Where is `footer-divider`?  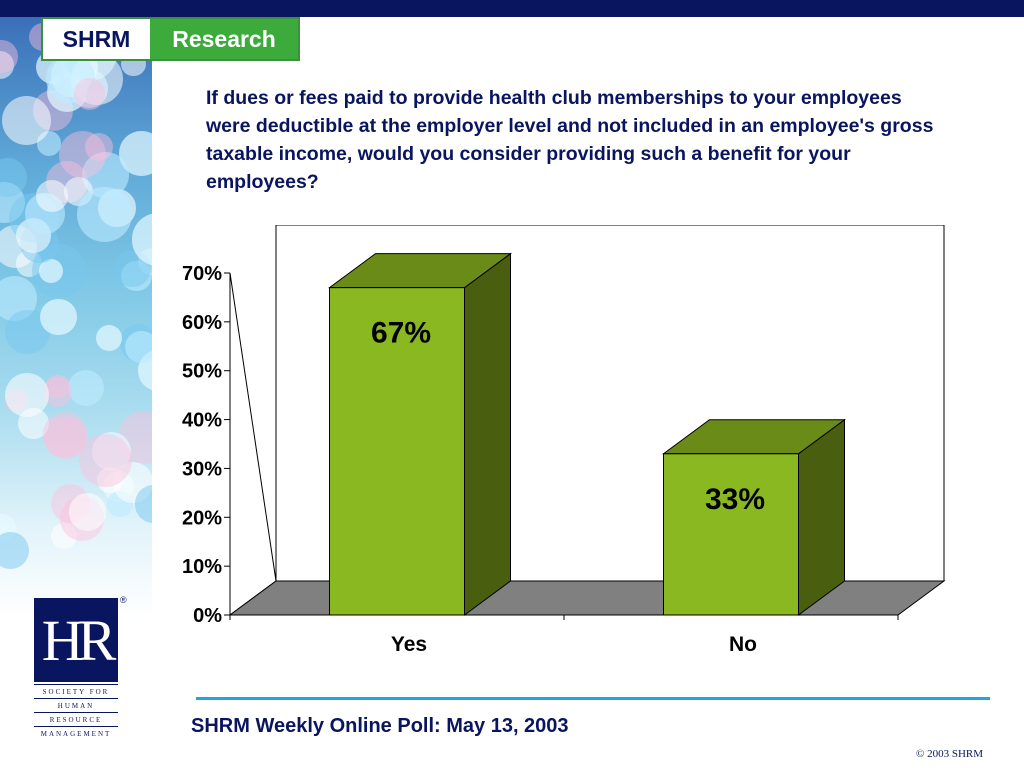
footer-divider is located at coordinates (593, 698).